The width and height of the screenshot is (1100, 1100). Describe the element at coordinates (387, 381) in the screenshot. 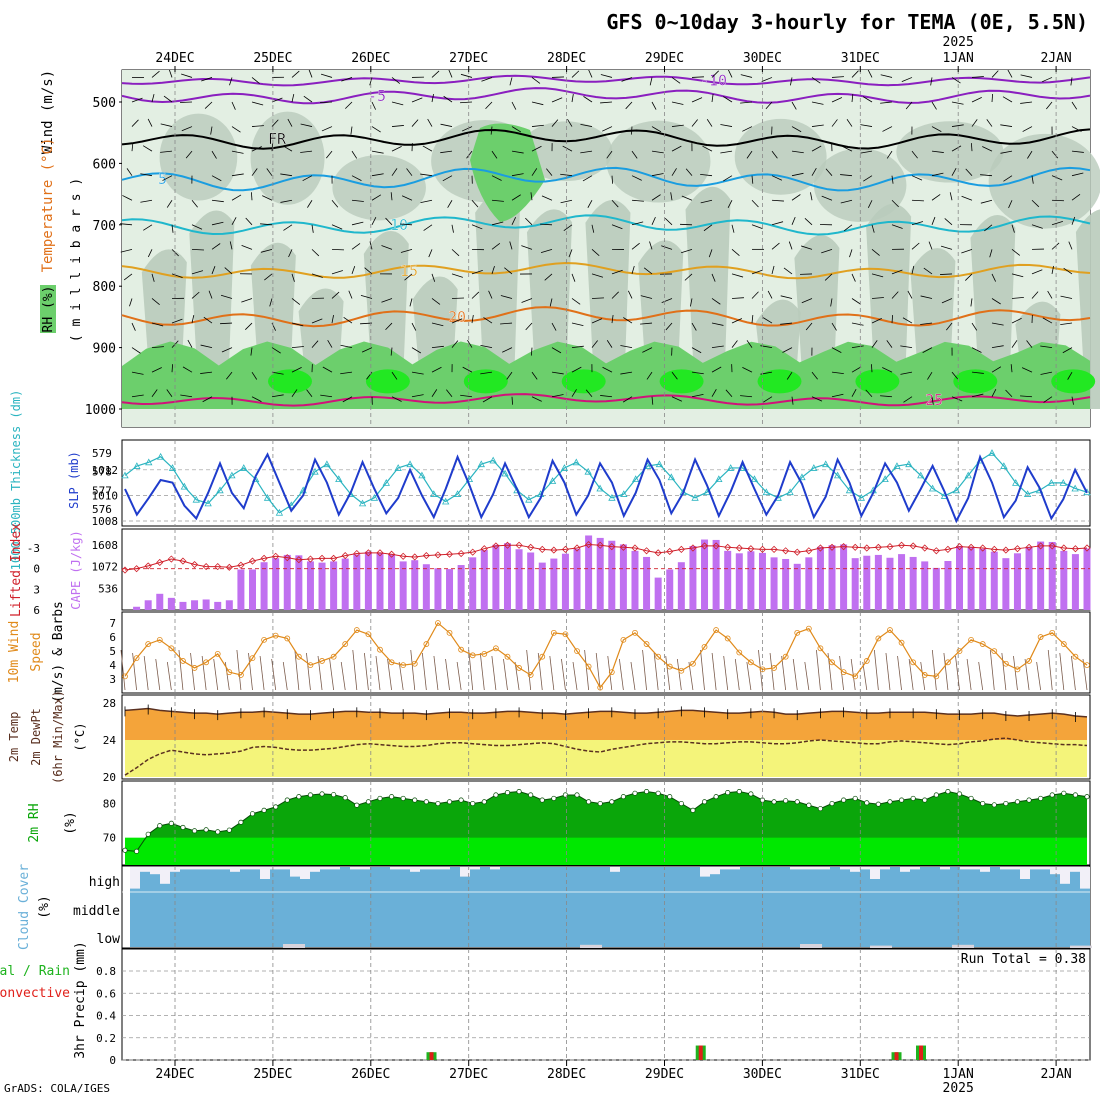

I see `rh-90-region` at that location.